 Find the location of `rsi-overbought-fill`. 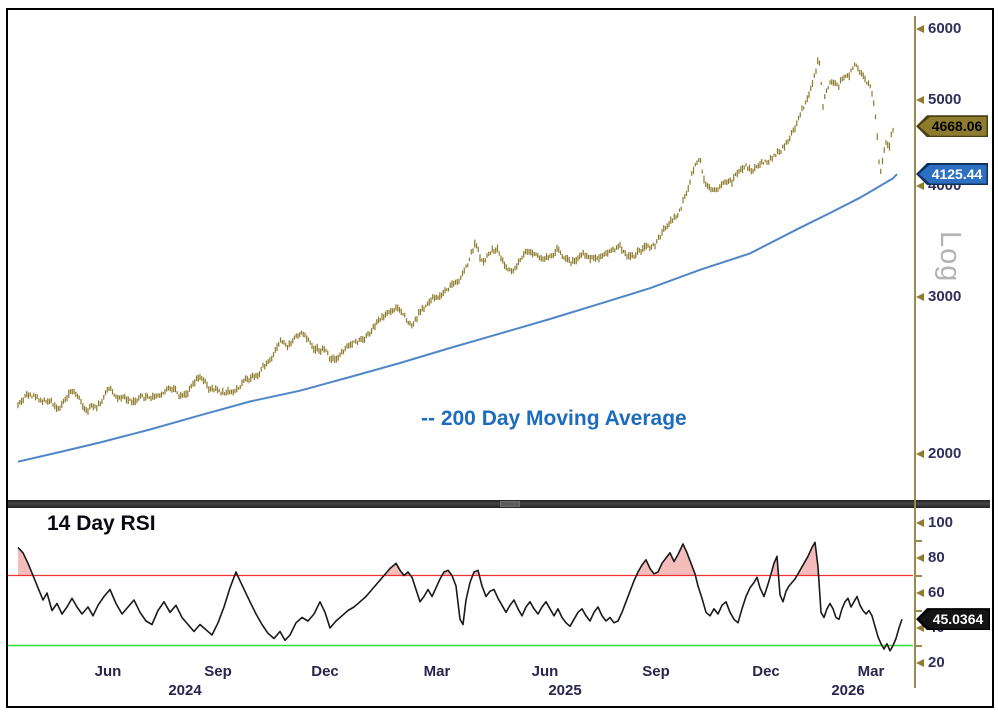

rsi-overbought-fill is located at coordinates (460, 559).